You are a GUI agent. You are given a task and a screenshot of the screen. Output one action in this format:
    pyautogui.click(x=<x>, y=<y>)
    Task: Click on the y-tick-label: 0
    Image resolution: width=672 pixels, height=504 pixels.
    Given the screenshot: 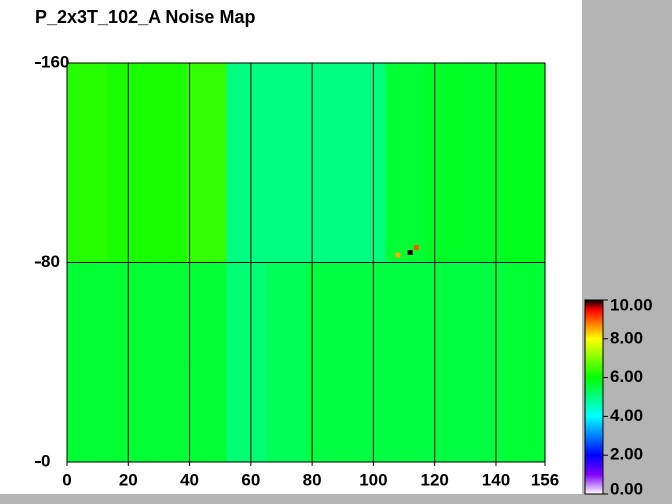 What is the action you would take?
    pyautogui.click(x=45, y=460)
    